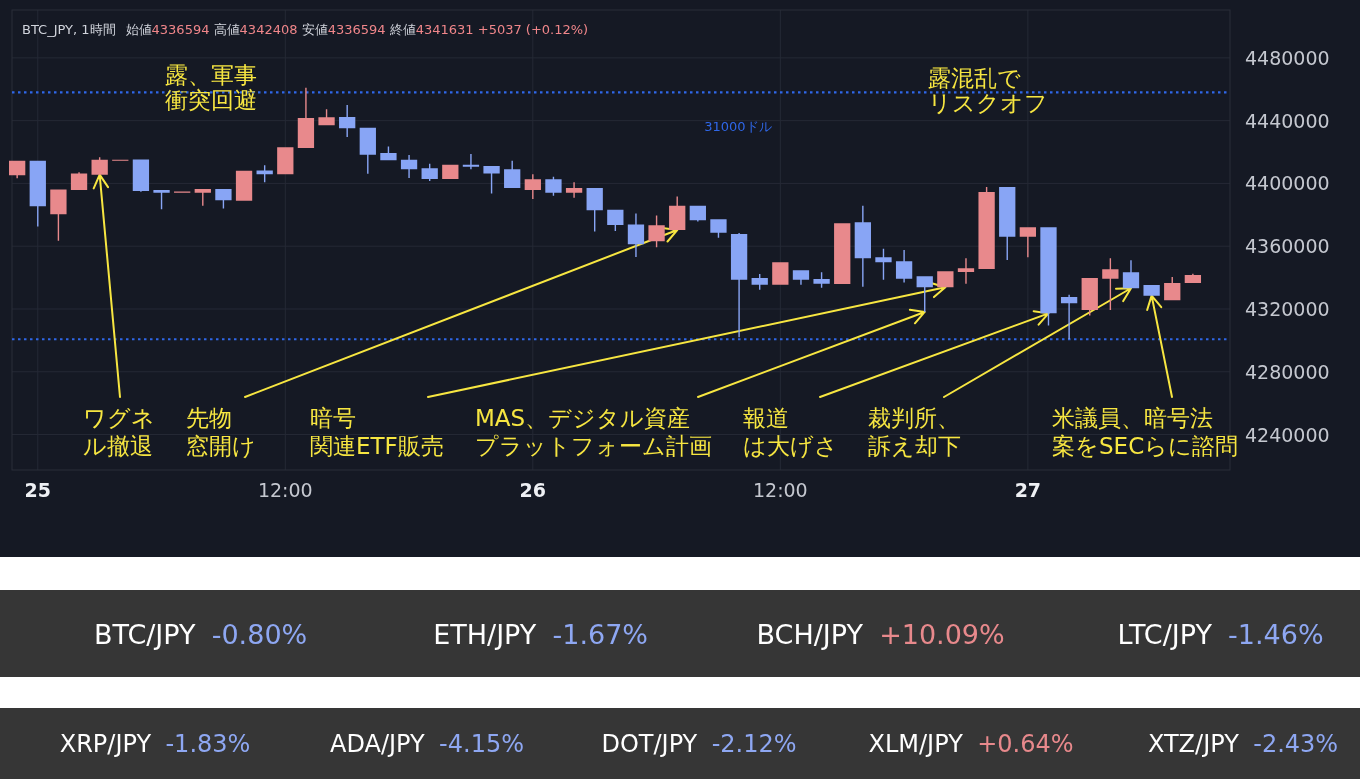 This screenshot has width=1360, height=779. Describe the element at coordinates (790, 432) in the screenshot. I see `annotation: 報道は大げさ` at that location.